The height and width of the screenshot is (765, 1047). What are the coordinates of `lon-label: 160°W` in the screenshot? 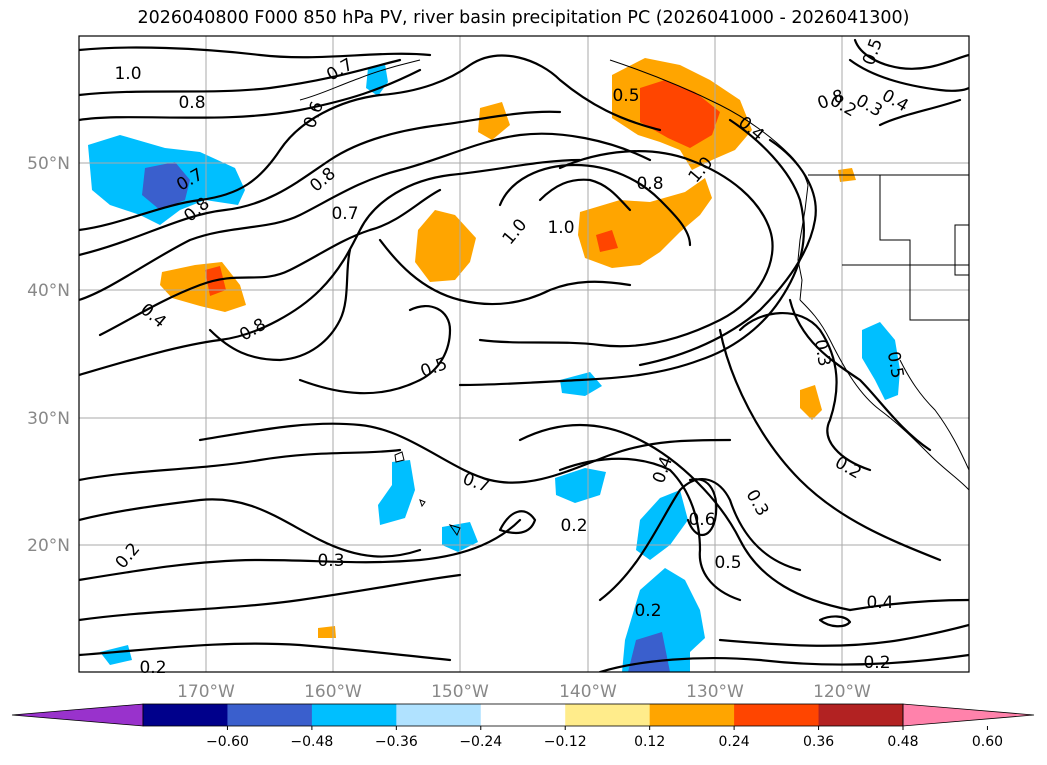 It's located at (333, 692).